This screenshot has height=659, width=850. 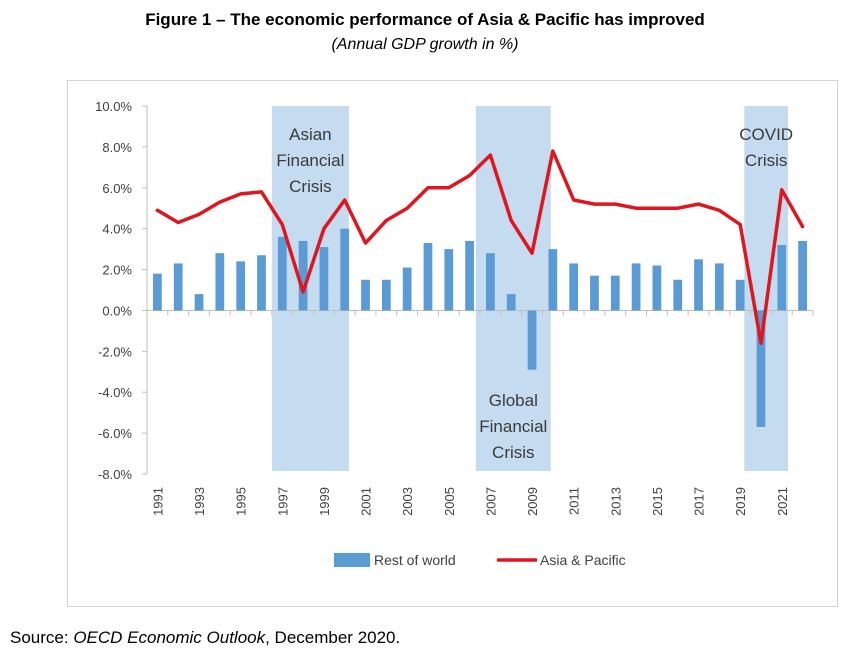 What do you see at coordinates (169, 637) in the screenshot?
I see `source-publication: OECD Economic Outlook` at bounding box center [169, 637].